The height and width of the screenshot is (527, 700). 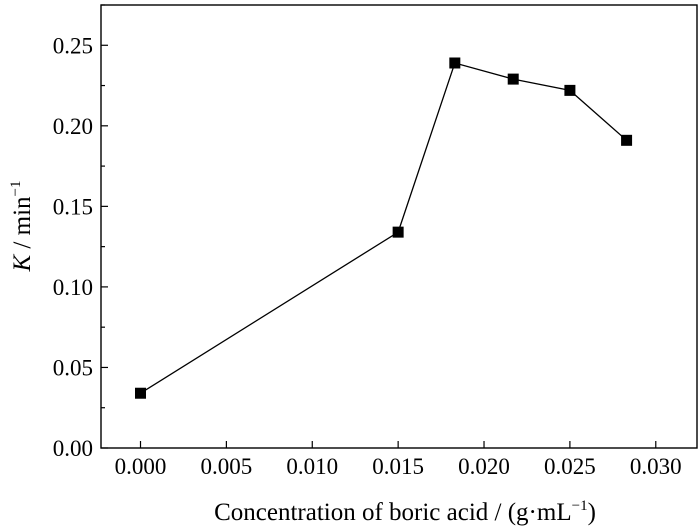 I want to click on x-axis-title: Concentration of boric acid / (g·mL−1), so click(x=405, y=512).